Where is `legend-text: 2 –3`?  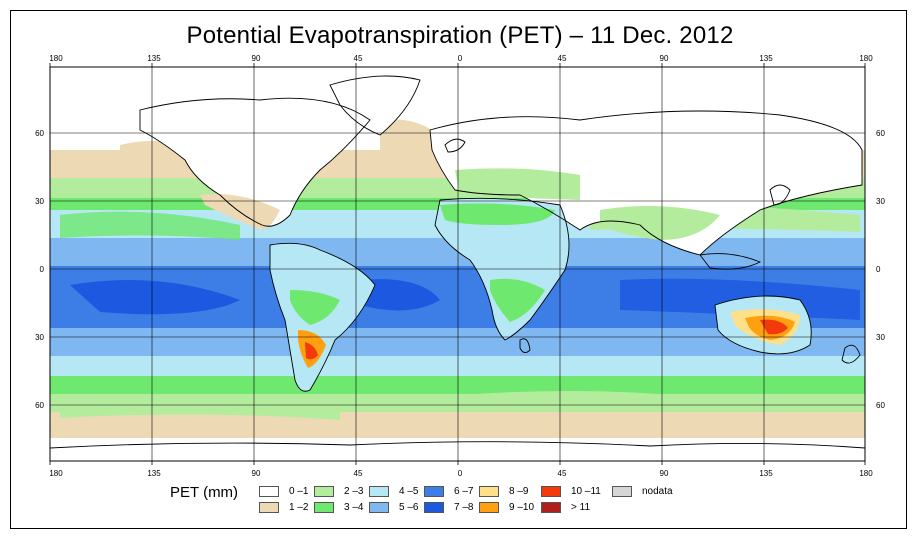 legend-text: 2 –3 is located at coordinates (354, 491).